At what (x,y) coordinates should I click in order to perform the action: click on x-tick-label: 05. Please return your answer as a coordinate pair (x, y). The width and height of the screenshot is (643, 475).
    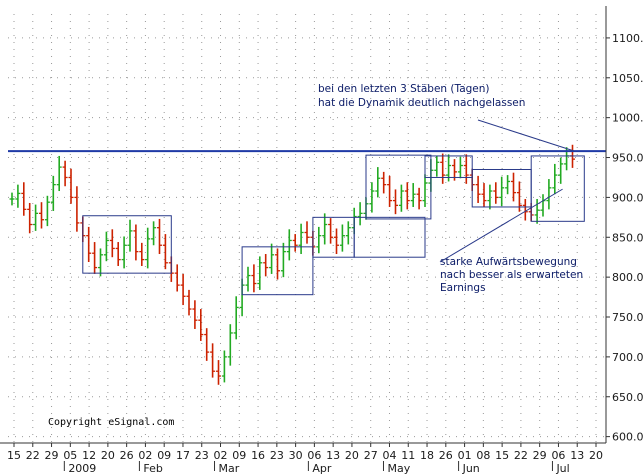
    Looking at the image, I should click on (70, 455).